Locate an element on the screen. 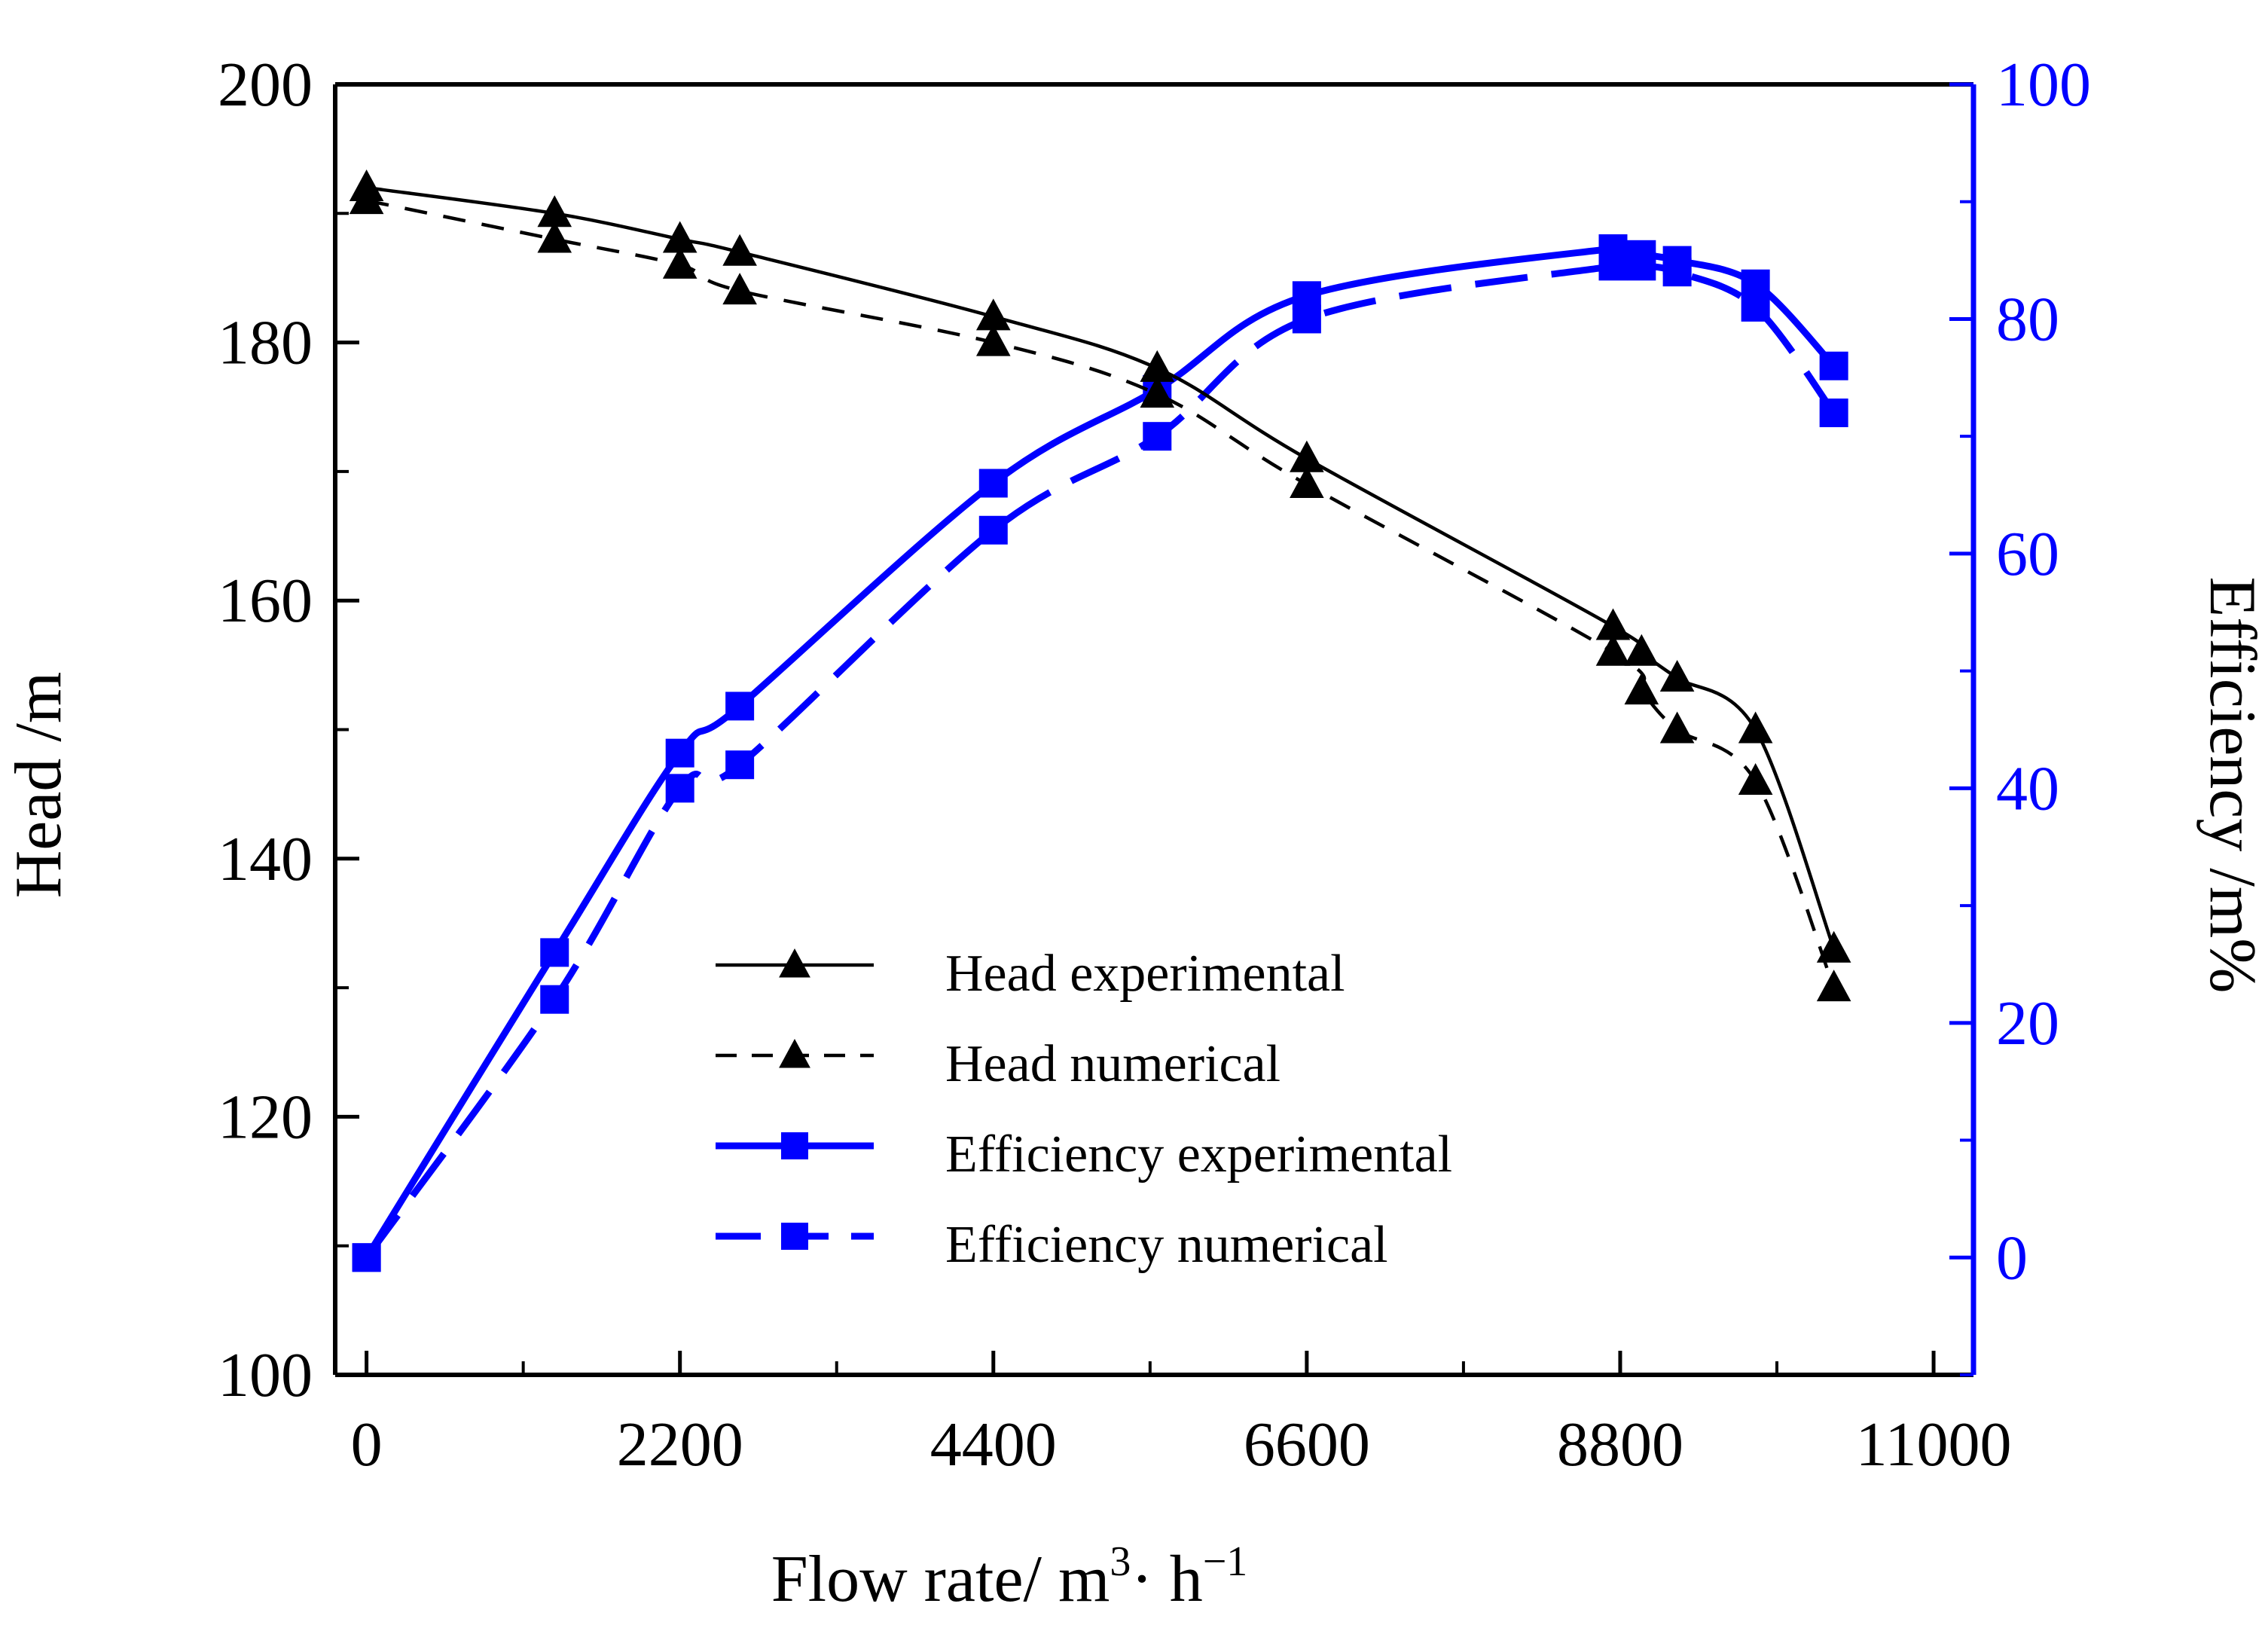  y-right-tick-label: 0 is located at coordinates (2012, 1258).